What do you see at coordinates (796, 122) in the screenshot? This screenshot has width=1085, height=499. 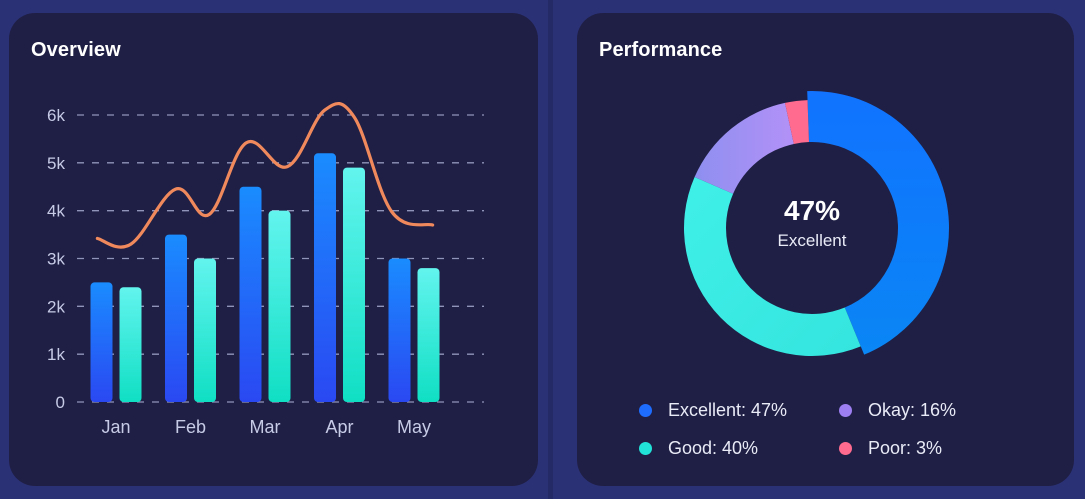 I see `donut-slice-poor` at bounding box center [796, 122].